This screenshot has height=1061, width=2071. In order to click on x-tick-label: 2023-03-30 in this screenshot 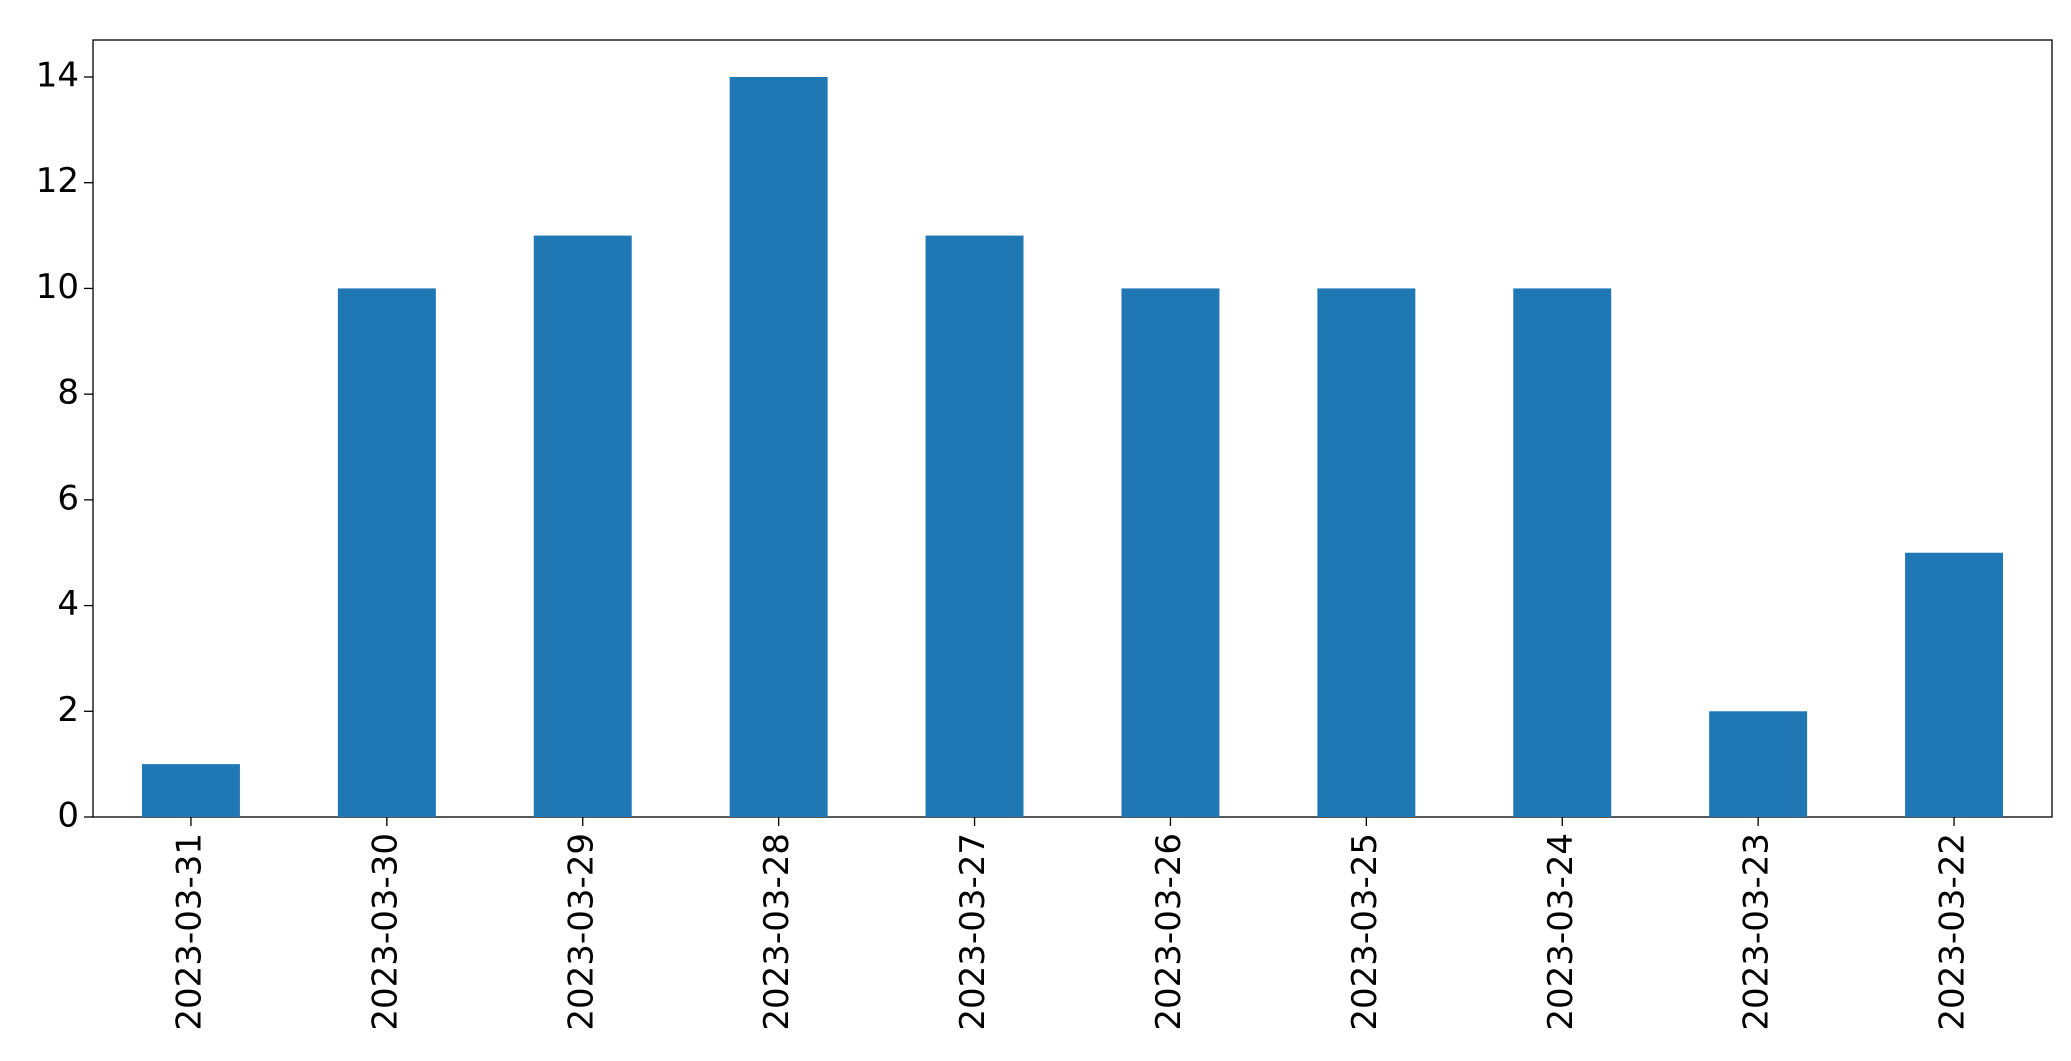, I will do `click(385, 932)`.